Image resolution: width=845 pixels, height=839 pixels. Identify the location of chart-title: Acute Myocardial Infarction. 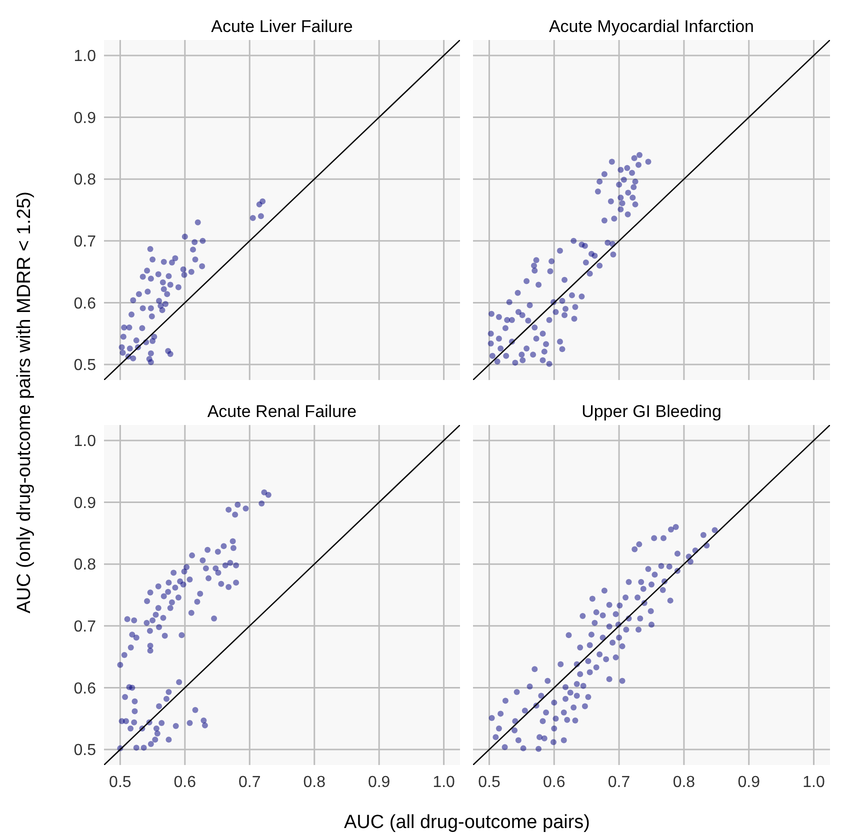
(651, 26).